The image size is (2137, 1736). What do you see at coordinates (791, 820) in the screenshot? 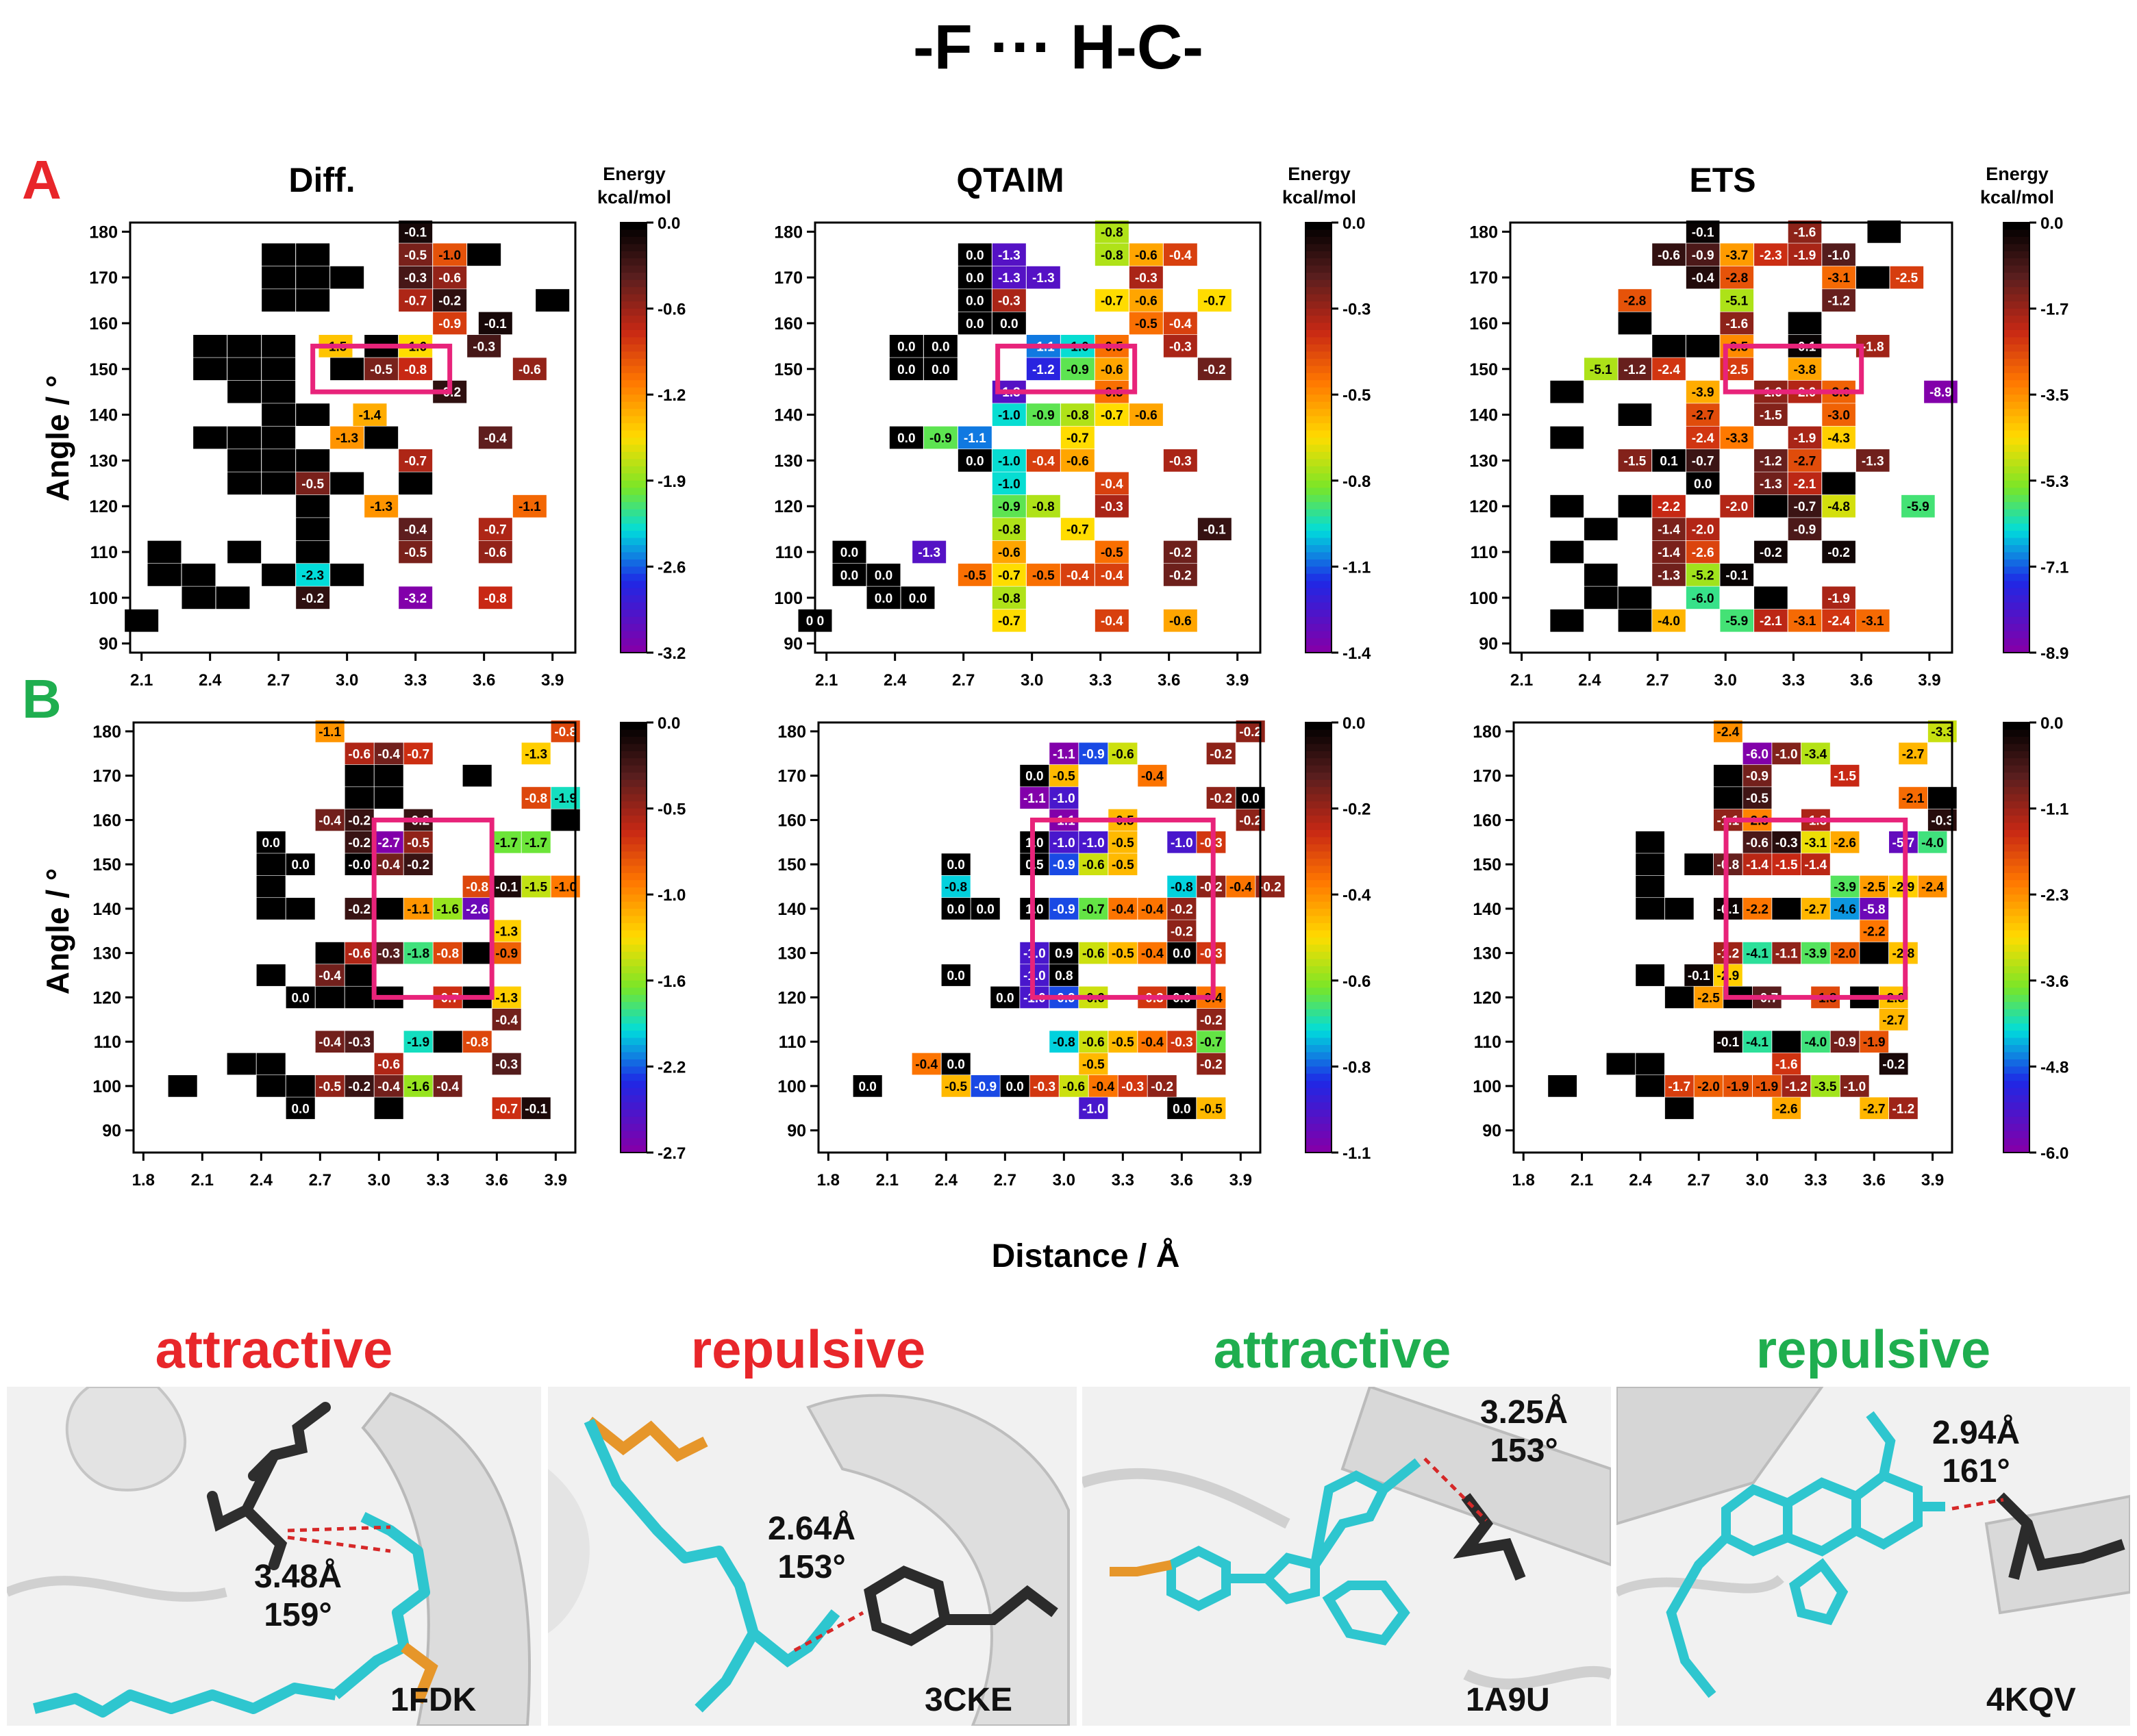
I see `y-tick-label: 160` at bounding box center [791, 820].